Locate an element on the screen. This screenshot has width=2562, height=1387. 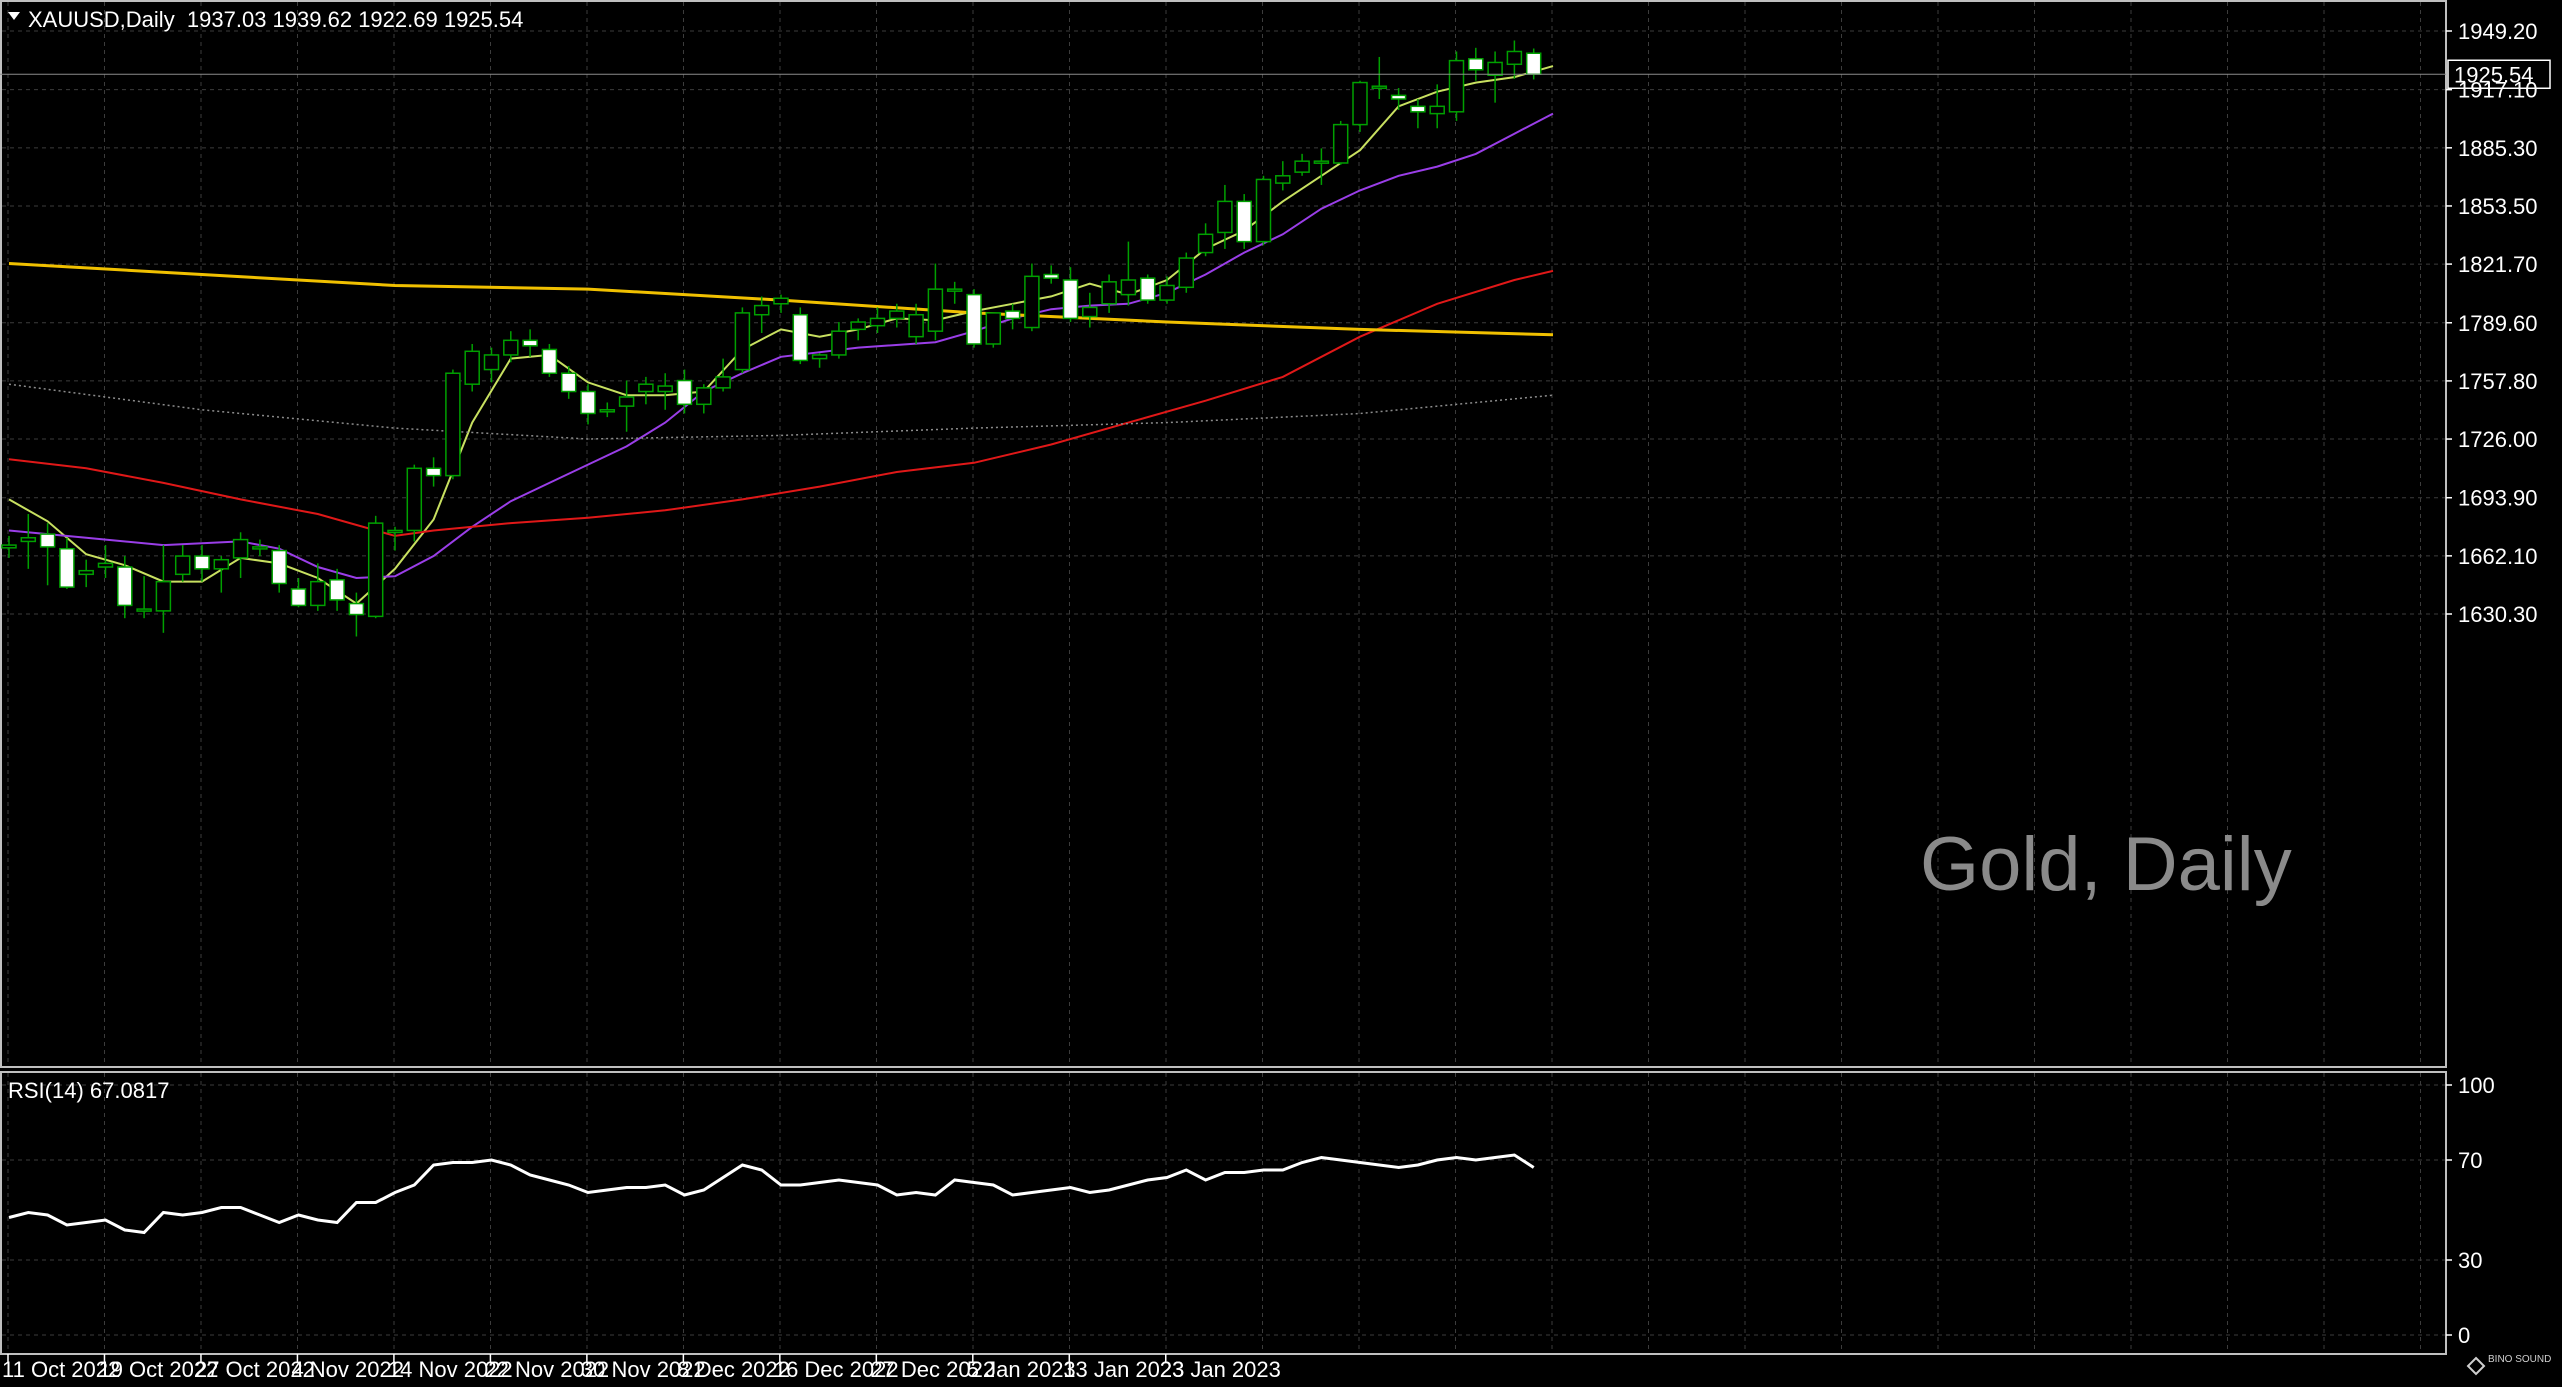
last-price-box is located at coordinates (2499, 74).